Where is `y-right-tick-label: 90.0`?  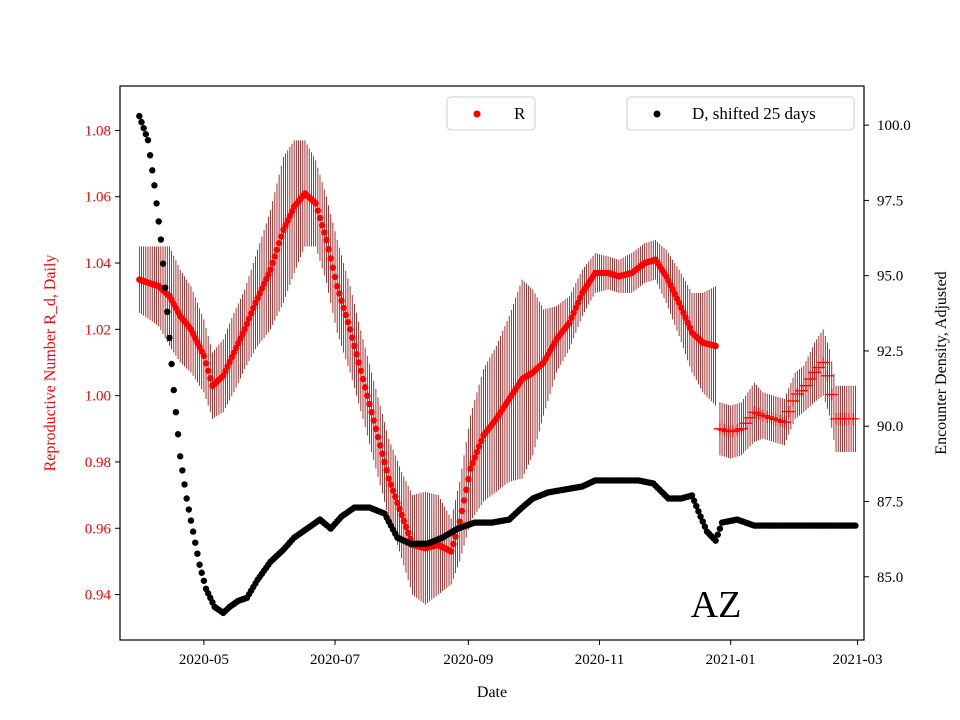
y-right-tick-label: 90.0 is located at coordinates (890, 427).